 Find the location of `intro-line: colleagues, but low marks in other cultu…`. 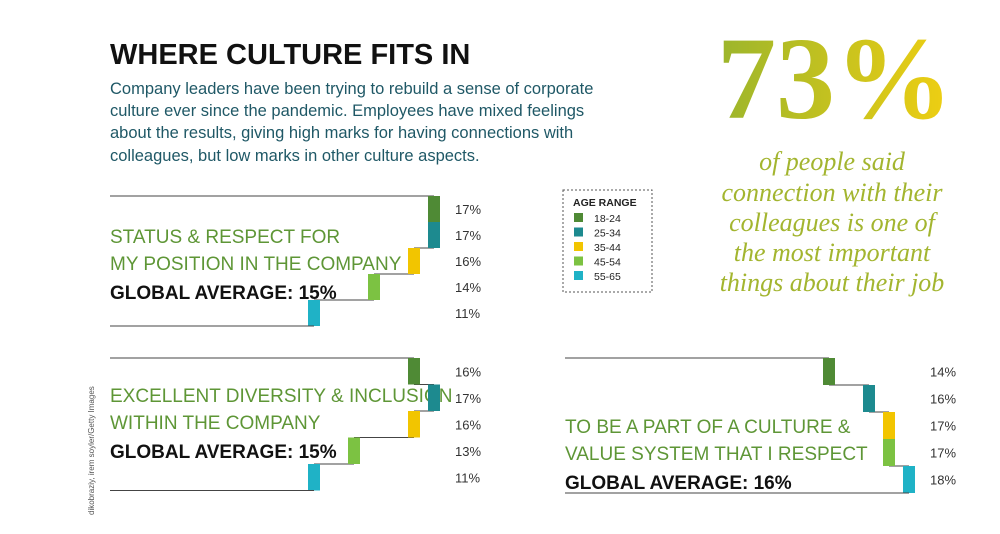

intro-line: colleagues, but low marks in other cultu… is located at coordinates (295, 156).